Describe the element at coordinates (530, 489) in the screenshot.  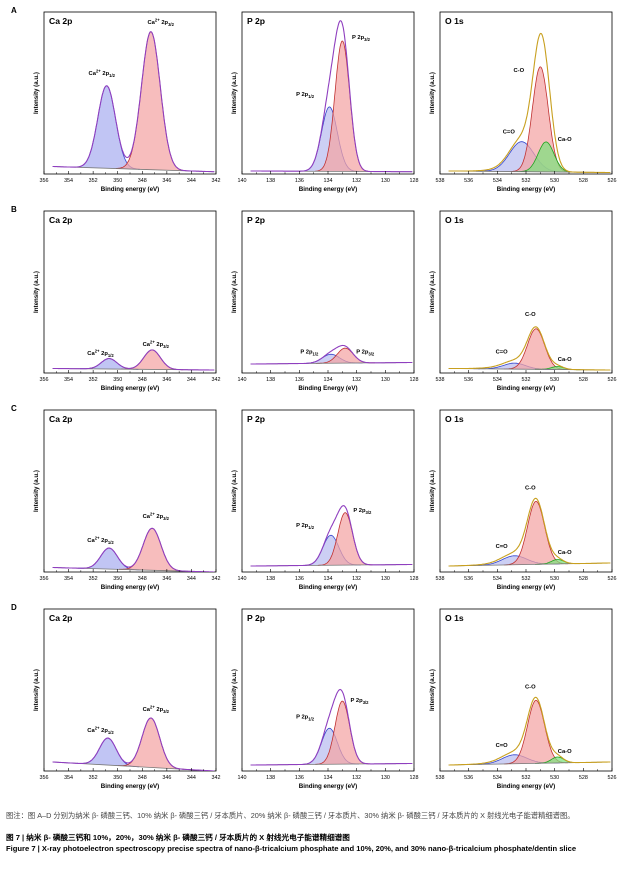
I see `peak-label: C-O` at that location.